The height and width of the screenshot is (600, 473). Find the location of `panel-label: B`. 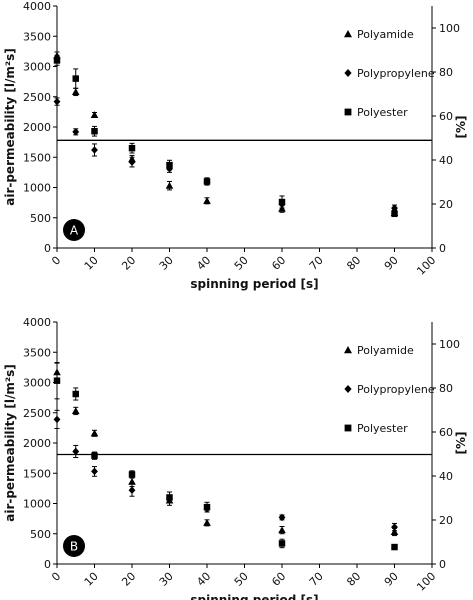

panel-label: B is located at coordinates (74, 547).